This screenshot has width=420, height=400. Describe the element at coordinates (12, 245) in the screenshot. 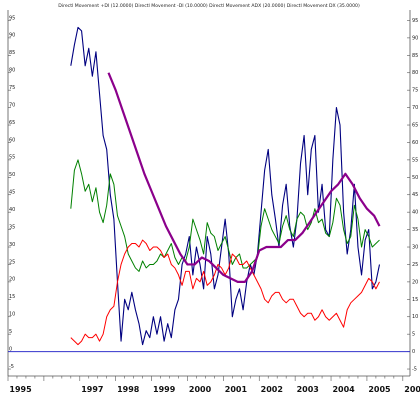

I see `y-tick-label-left: 30` at that location.